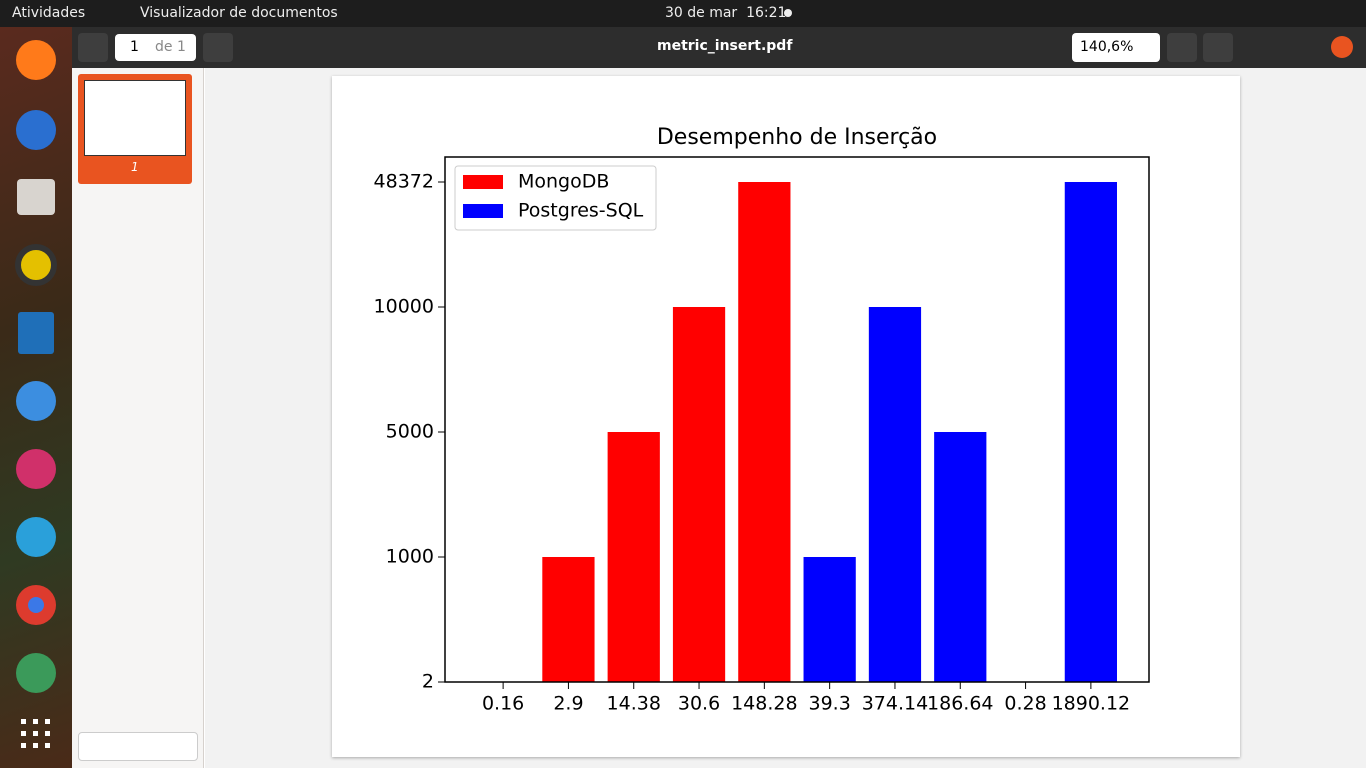 The height and width of the screenshot is (772, 1366). I want to click on legend-label: MongoDB, so click(563, 182).